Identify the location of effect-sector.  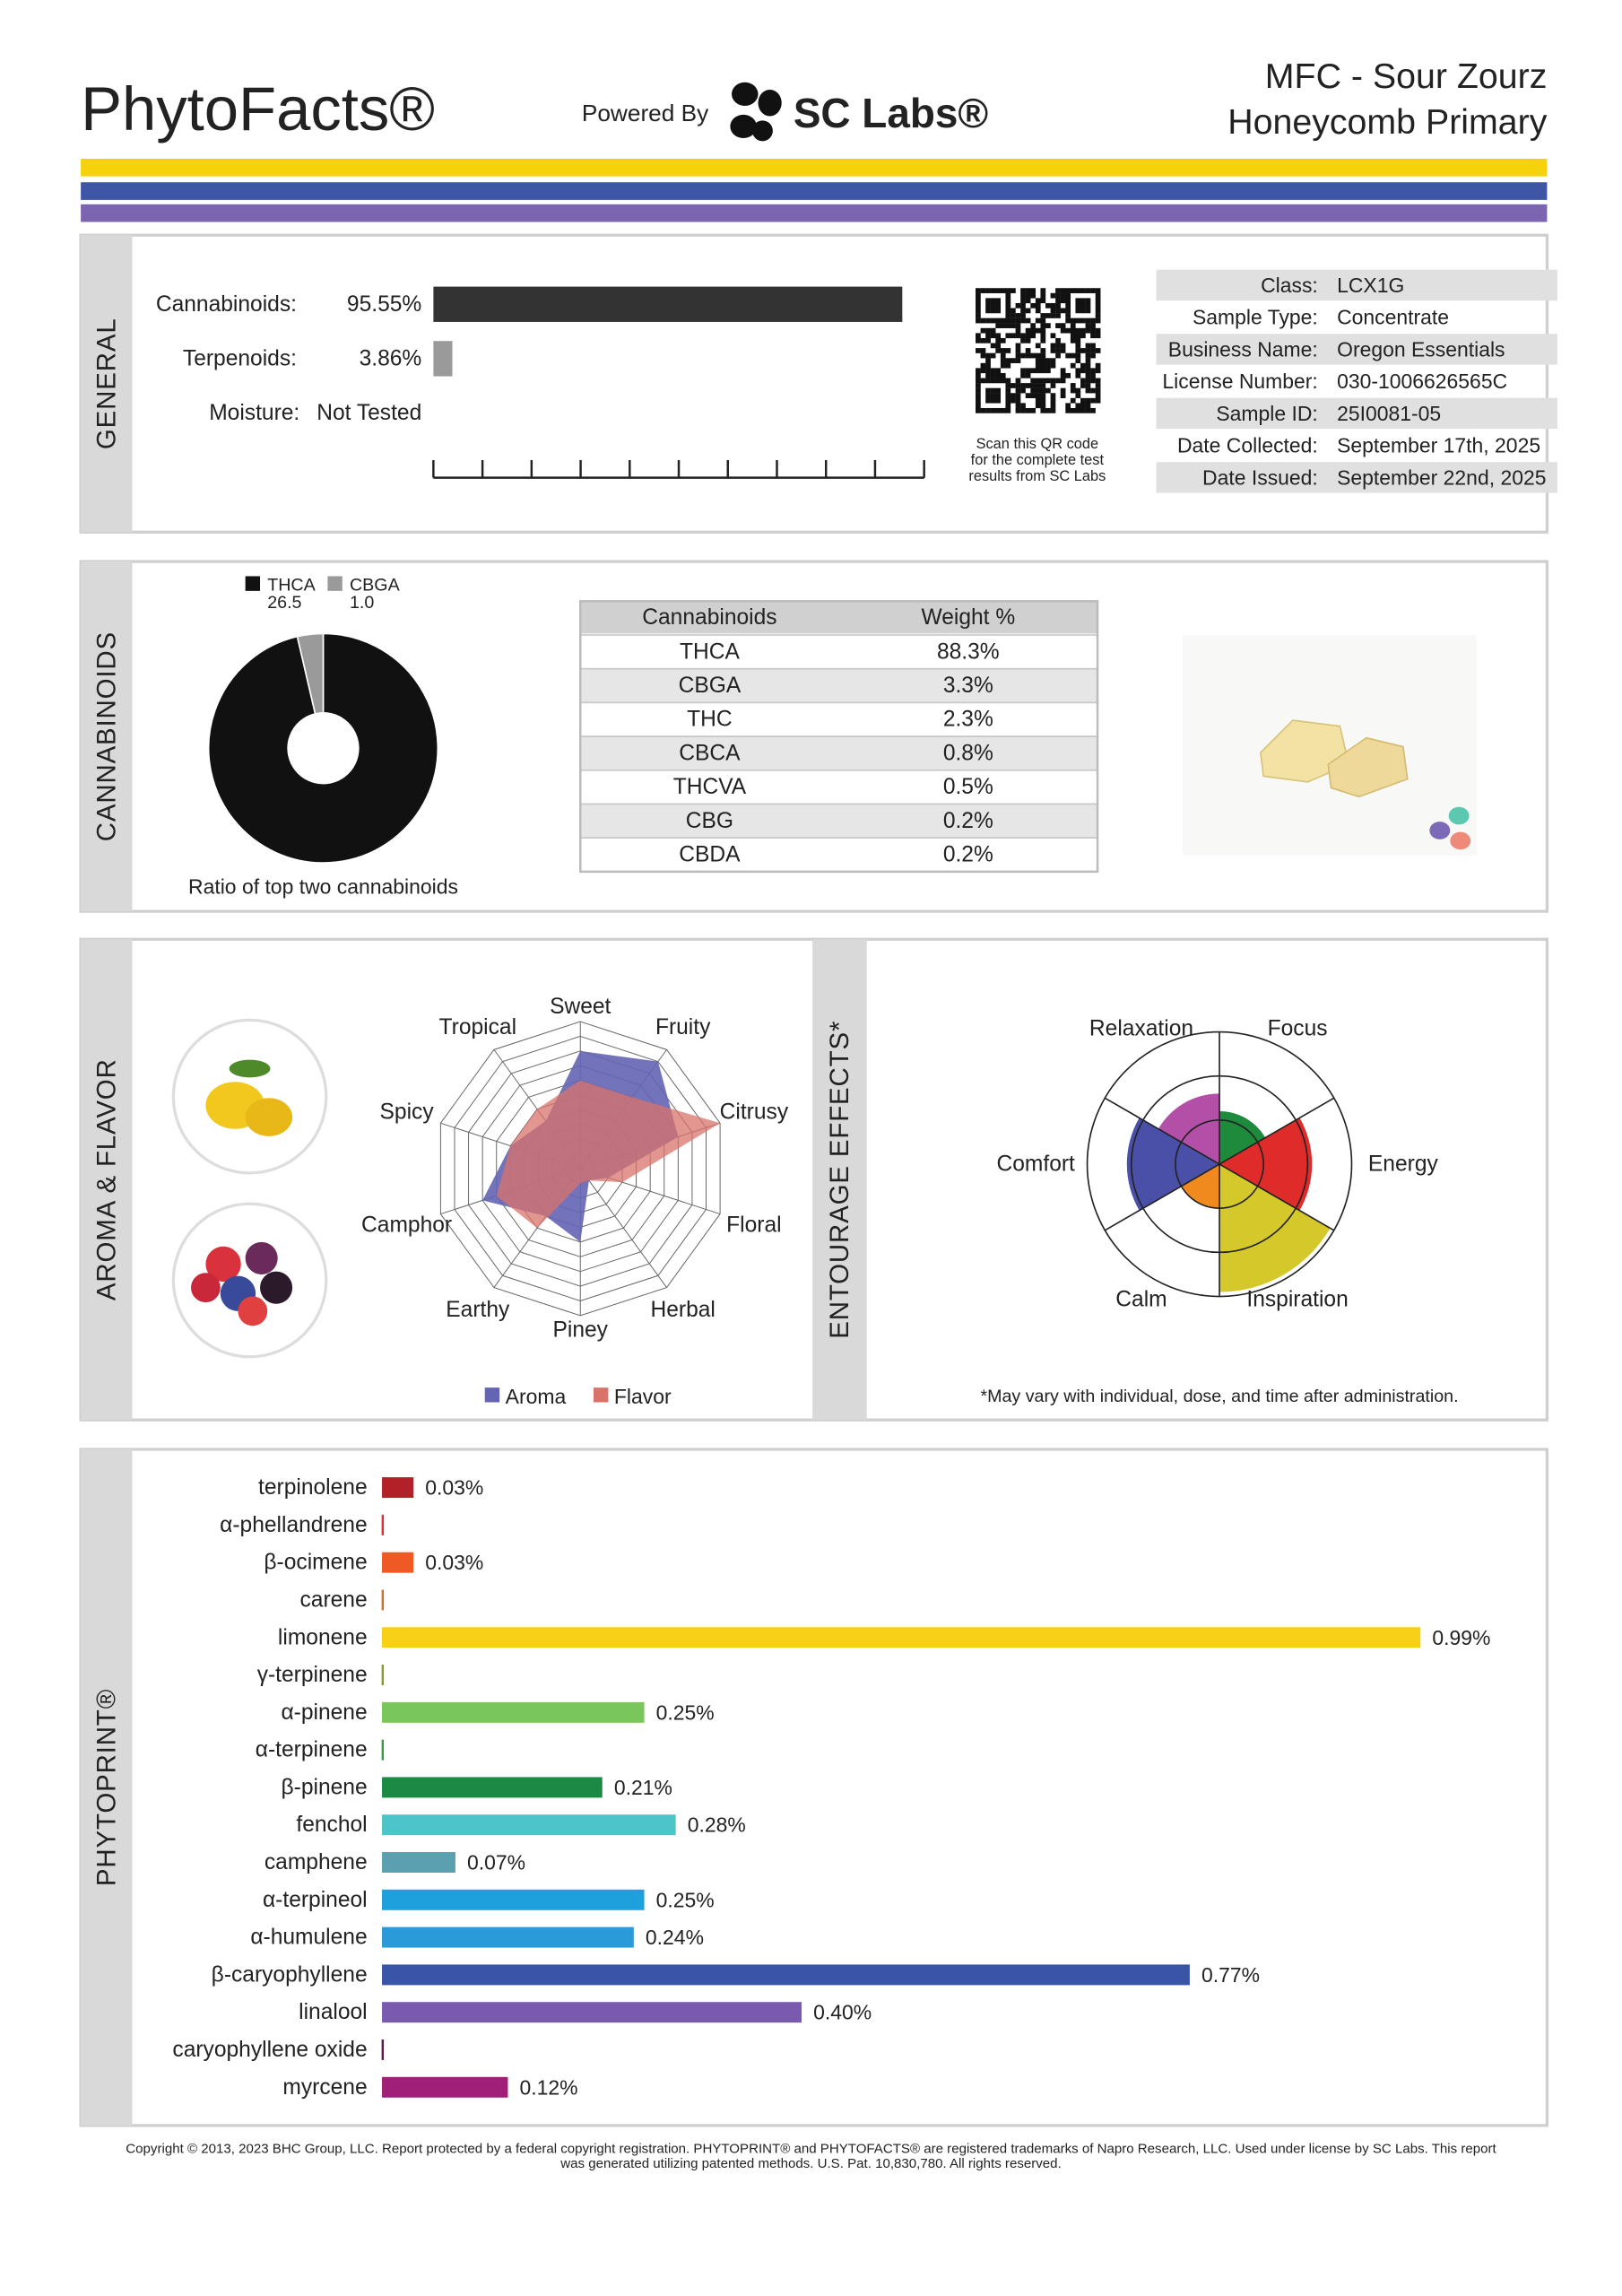
(1275, 1228).